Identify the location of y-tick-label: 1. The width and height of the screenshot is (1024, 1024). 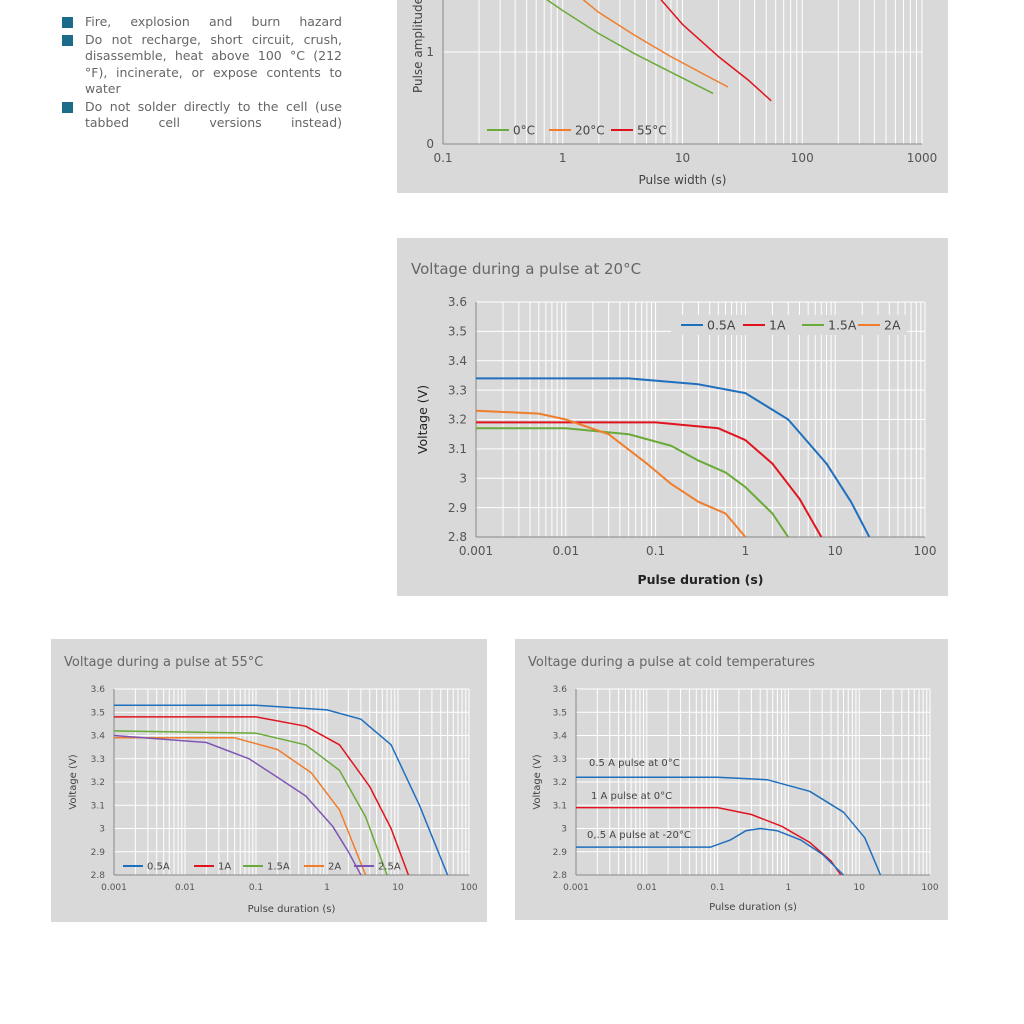
(430, 52).